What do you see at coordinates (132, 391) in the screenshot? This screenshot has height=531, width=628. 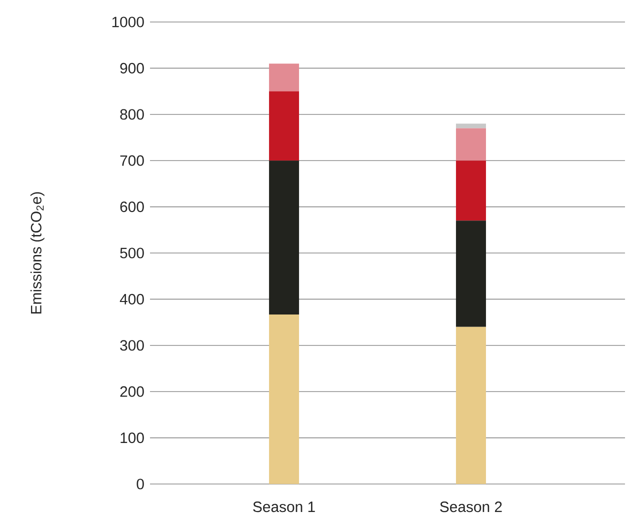 I see `y-tick-label: 200` at bounding box center [132, 391].